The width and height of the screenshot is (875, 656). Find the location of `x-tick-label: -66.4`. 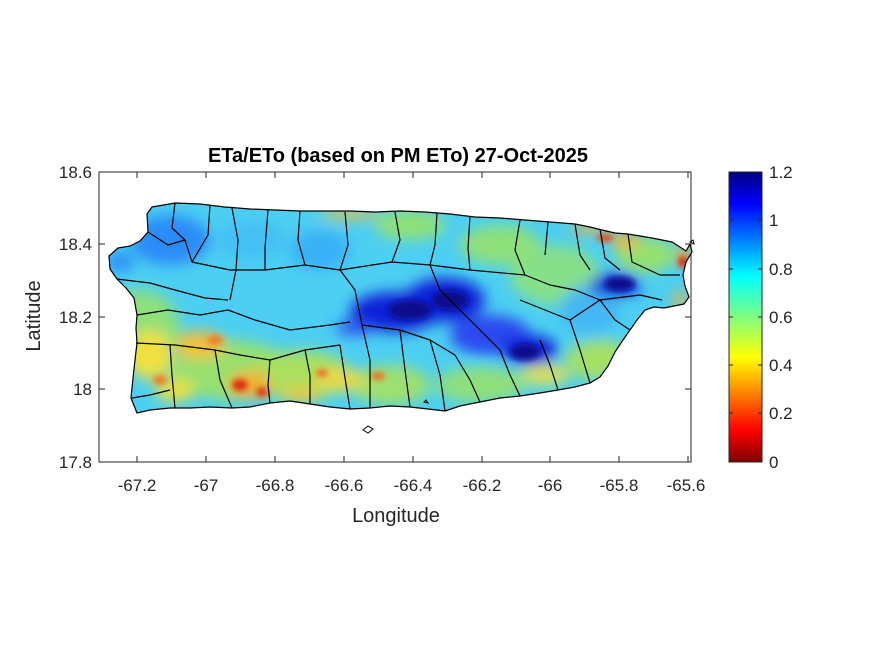

x-tick-label: -66.4 is located at coordinates (413, 485).